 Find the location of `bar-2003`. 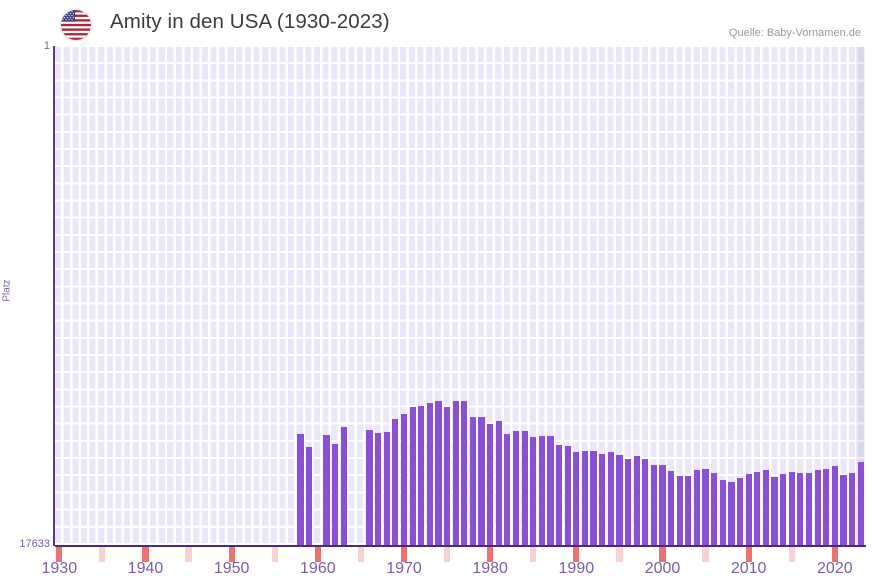

bar-2003 is located at coordinates (688, 510).